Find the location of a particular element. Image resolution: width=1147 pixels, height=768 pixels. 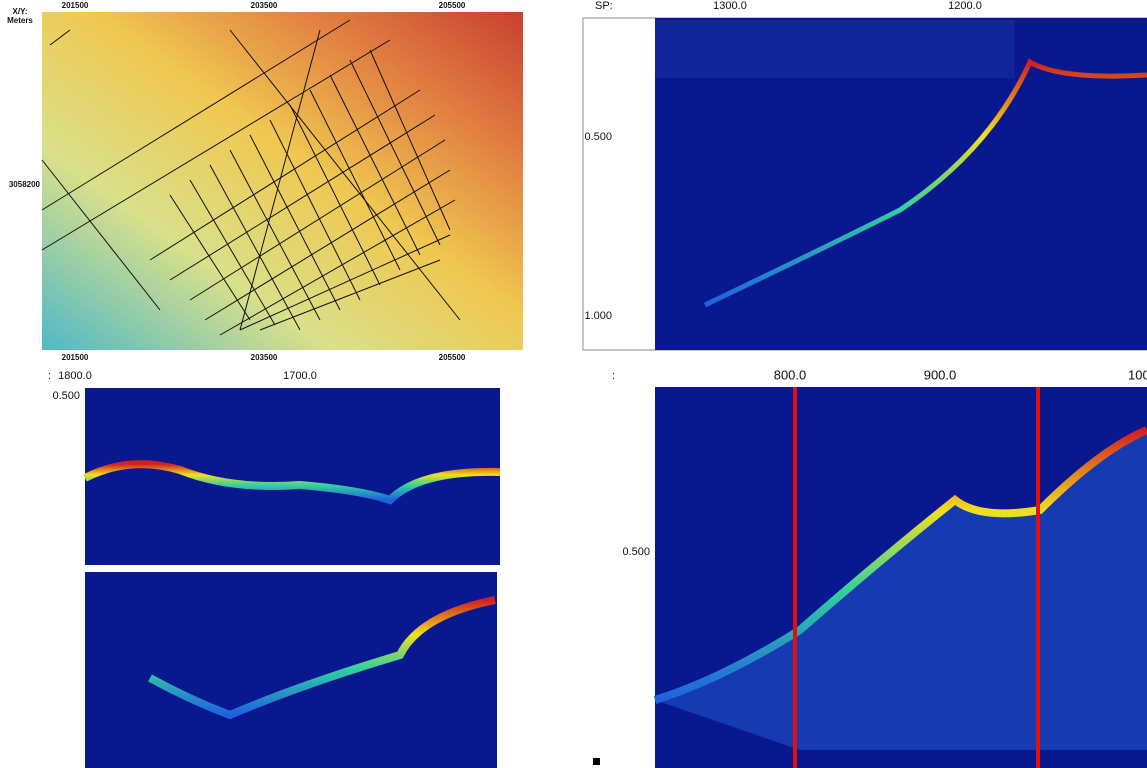

corner-label: Meters is located at coordinates (20, 20).